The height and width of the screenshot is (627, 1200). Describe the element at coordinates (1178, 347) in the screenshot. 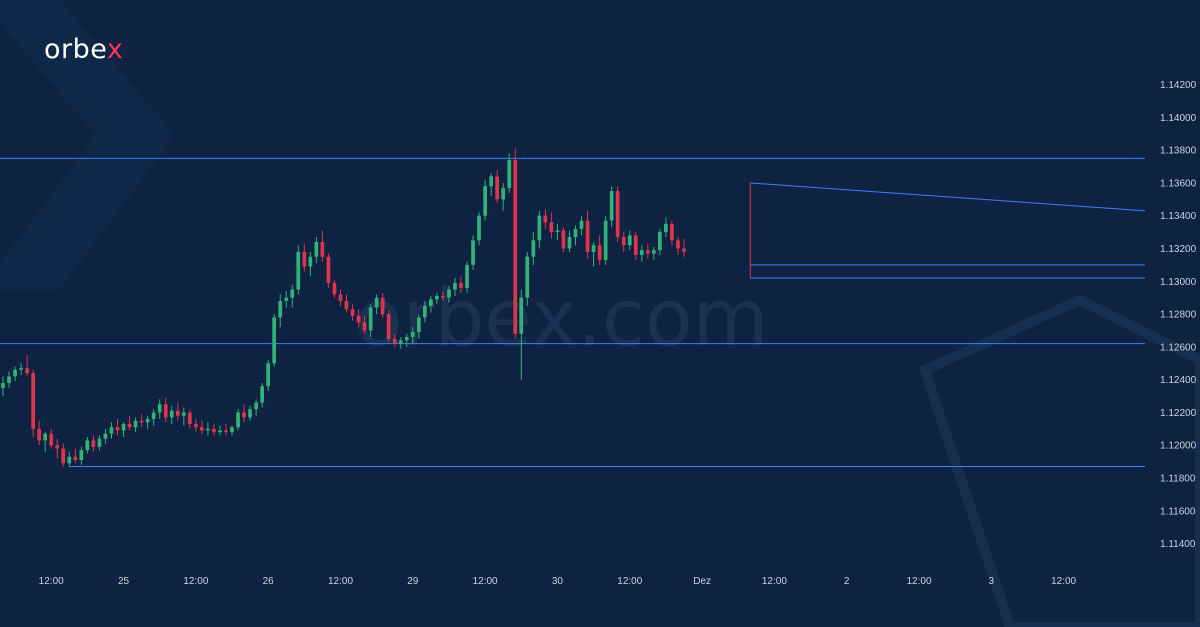

I see `y-tick-label: 1.12600` at that location.